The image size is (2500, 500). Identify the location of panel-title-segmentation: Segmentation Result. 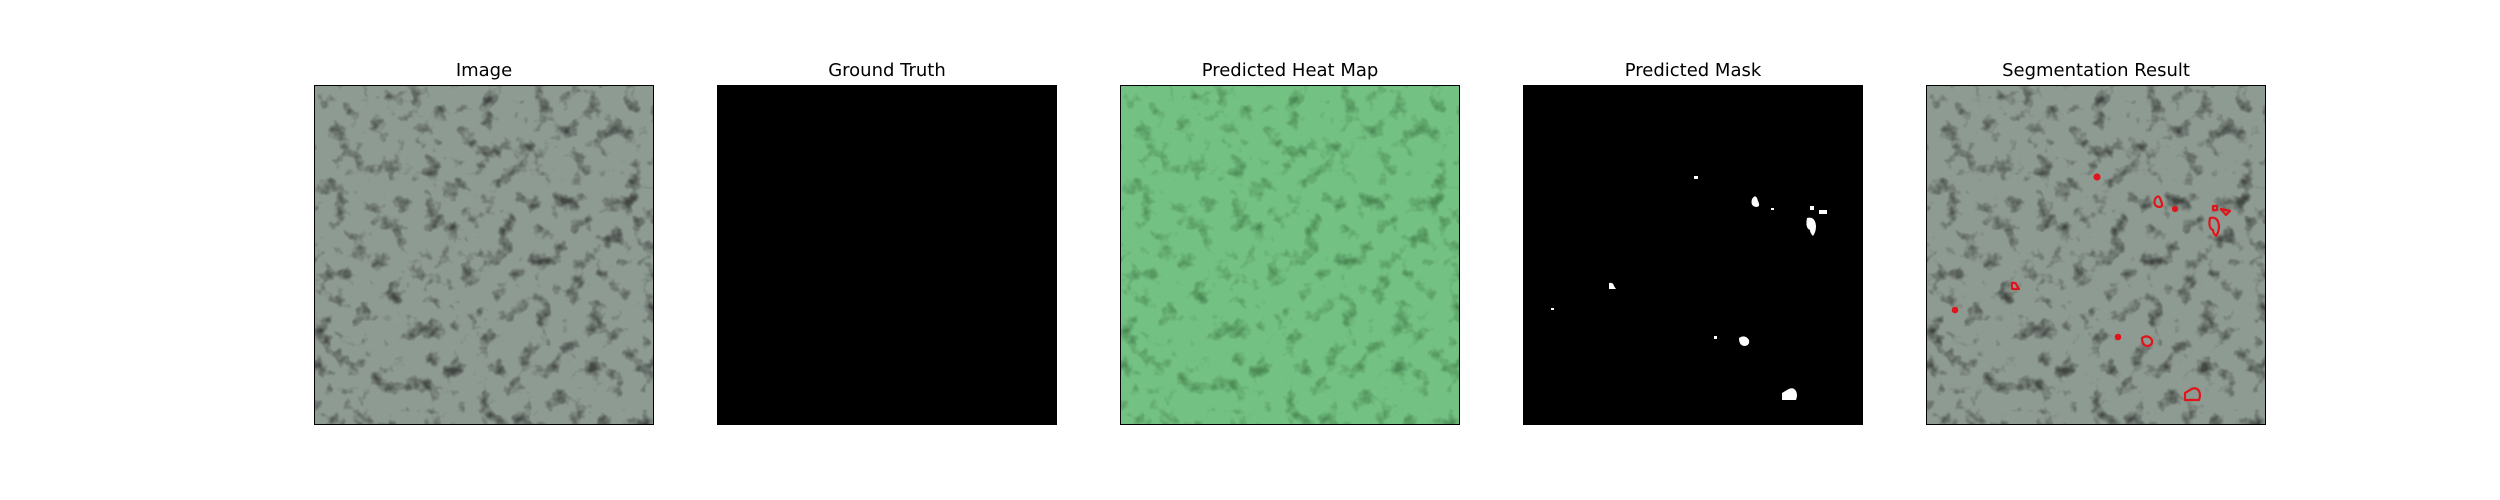
(2096, 70).